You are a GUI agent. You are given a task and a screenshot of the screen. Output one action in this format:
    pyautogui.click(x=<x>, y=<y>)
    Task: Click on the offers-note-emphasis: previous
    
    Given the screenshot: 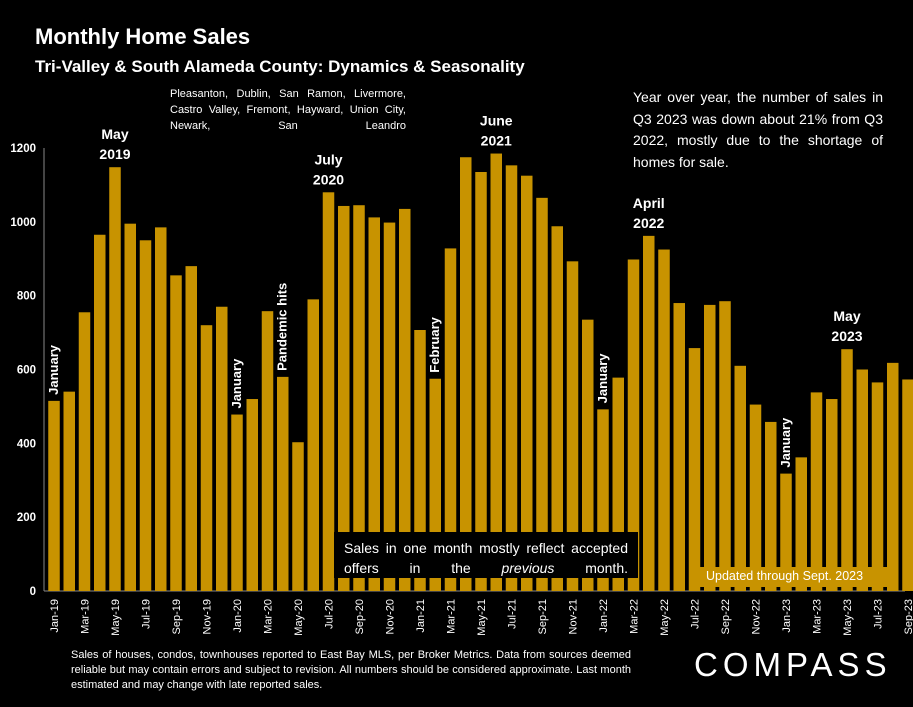 What is the action you would take?
    pyautogui.click(x=528, y=568)
    